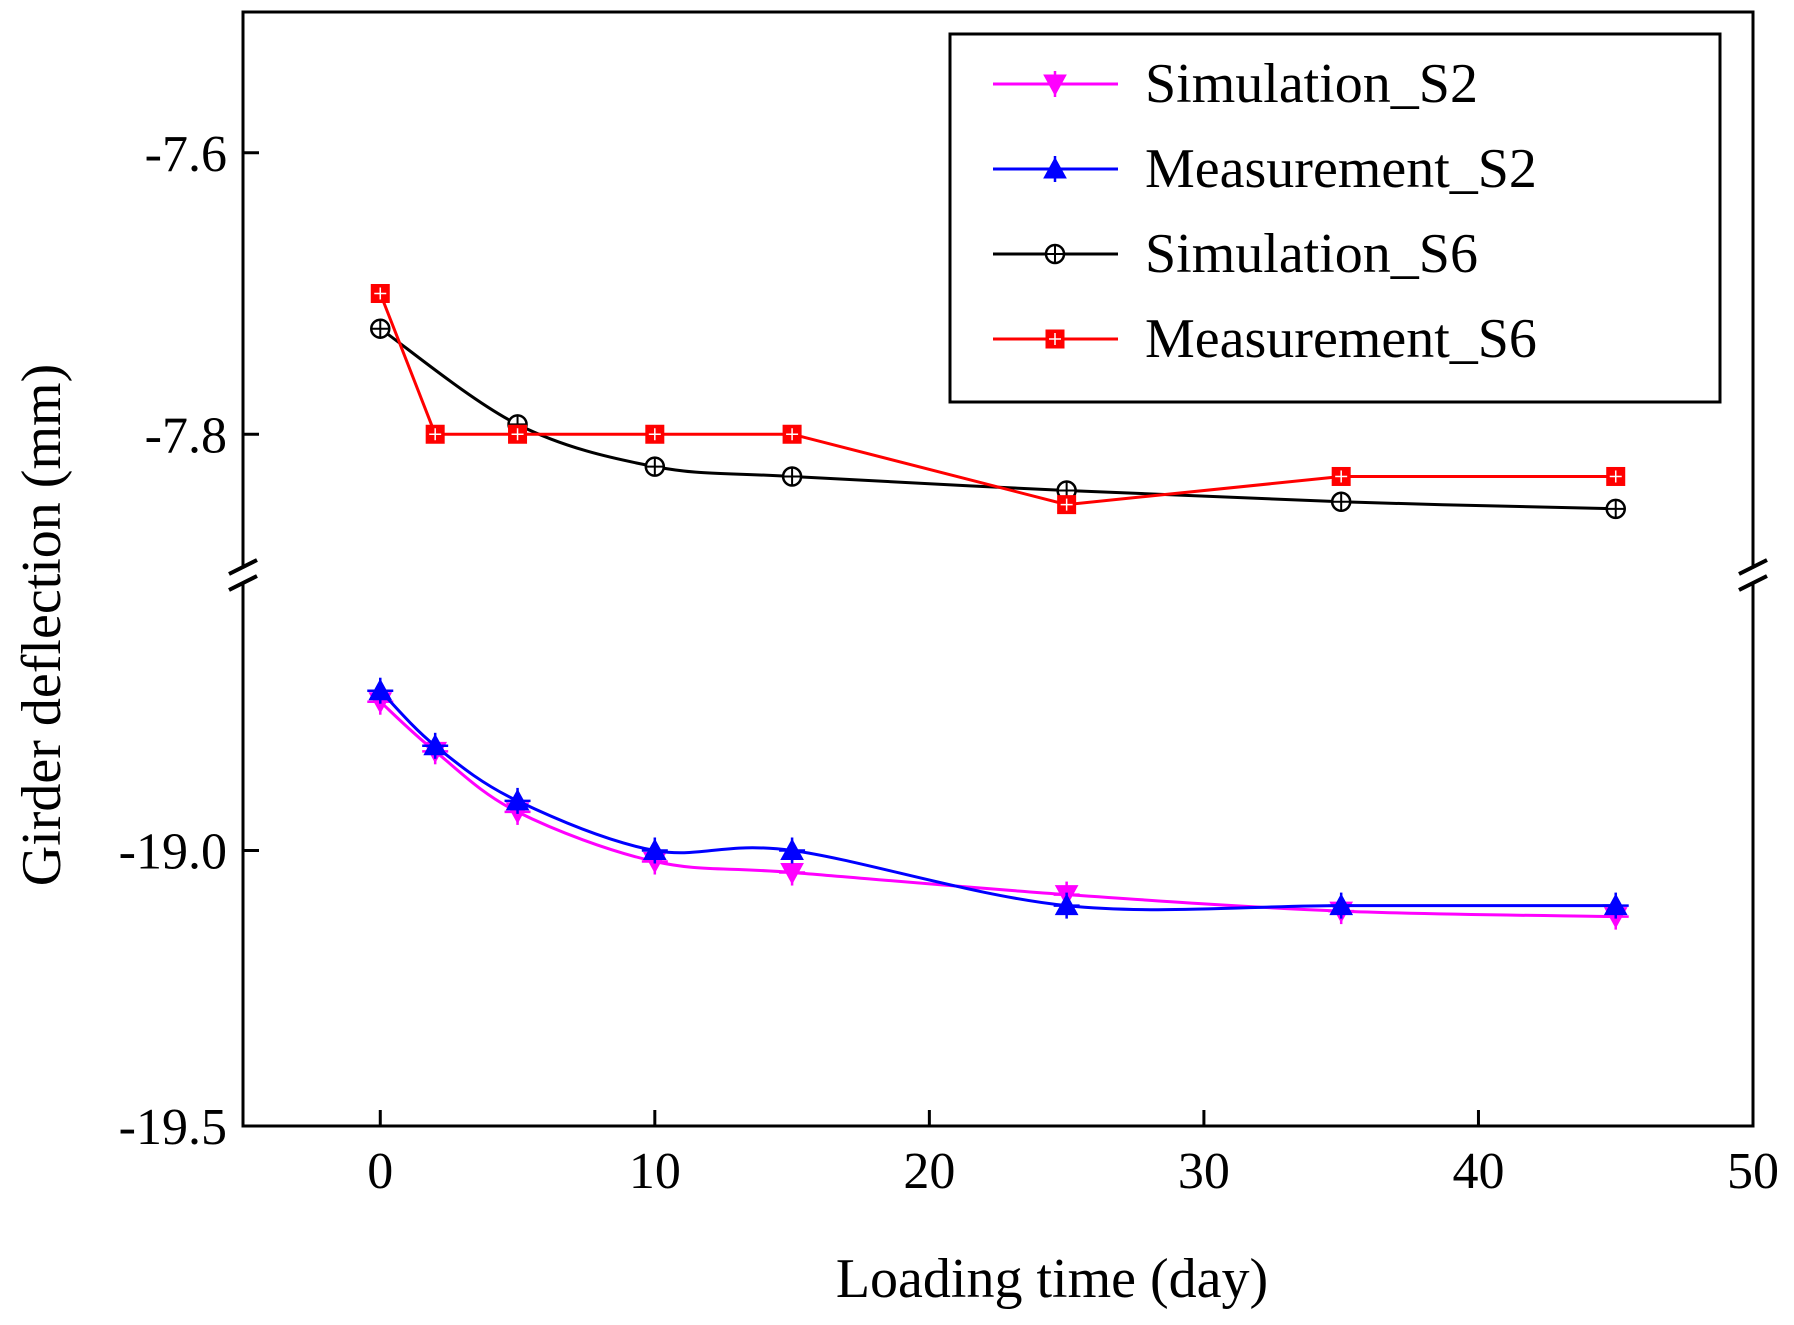 This screenshot has height=1325, width=1794. I want to click on legend-label: Simulation_S6, so click(1311, 254).